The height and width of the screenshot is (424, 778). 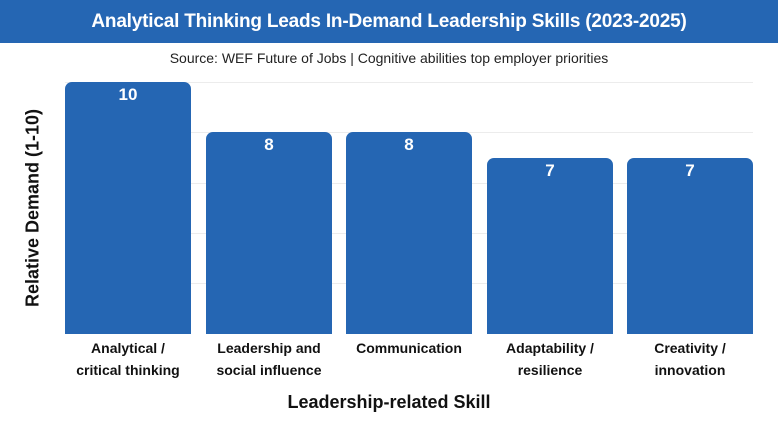 What do you see at coordinates (550, 370) in the screenshot?
I see `x-tick-line: resilience` at bounding box center [550, 370].